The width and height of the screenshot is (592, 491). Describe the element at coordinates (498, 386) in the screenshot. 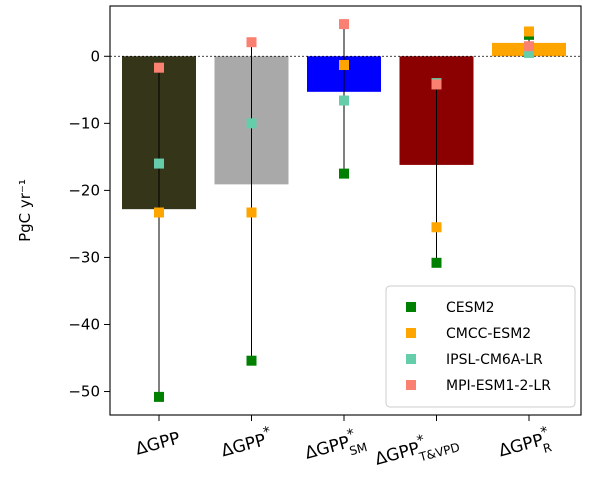

I see `legend-label-4: MPI-ESM1-2-LR` at that location.